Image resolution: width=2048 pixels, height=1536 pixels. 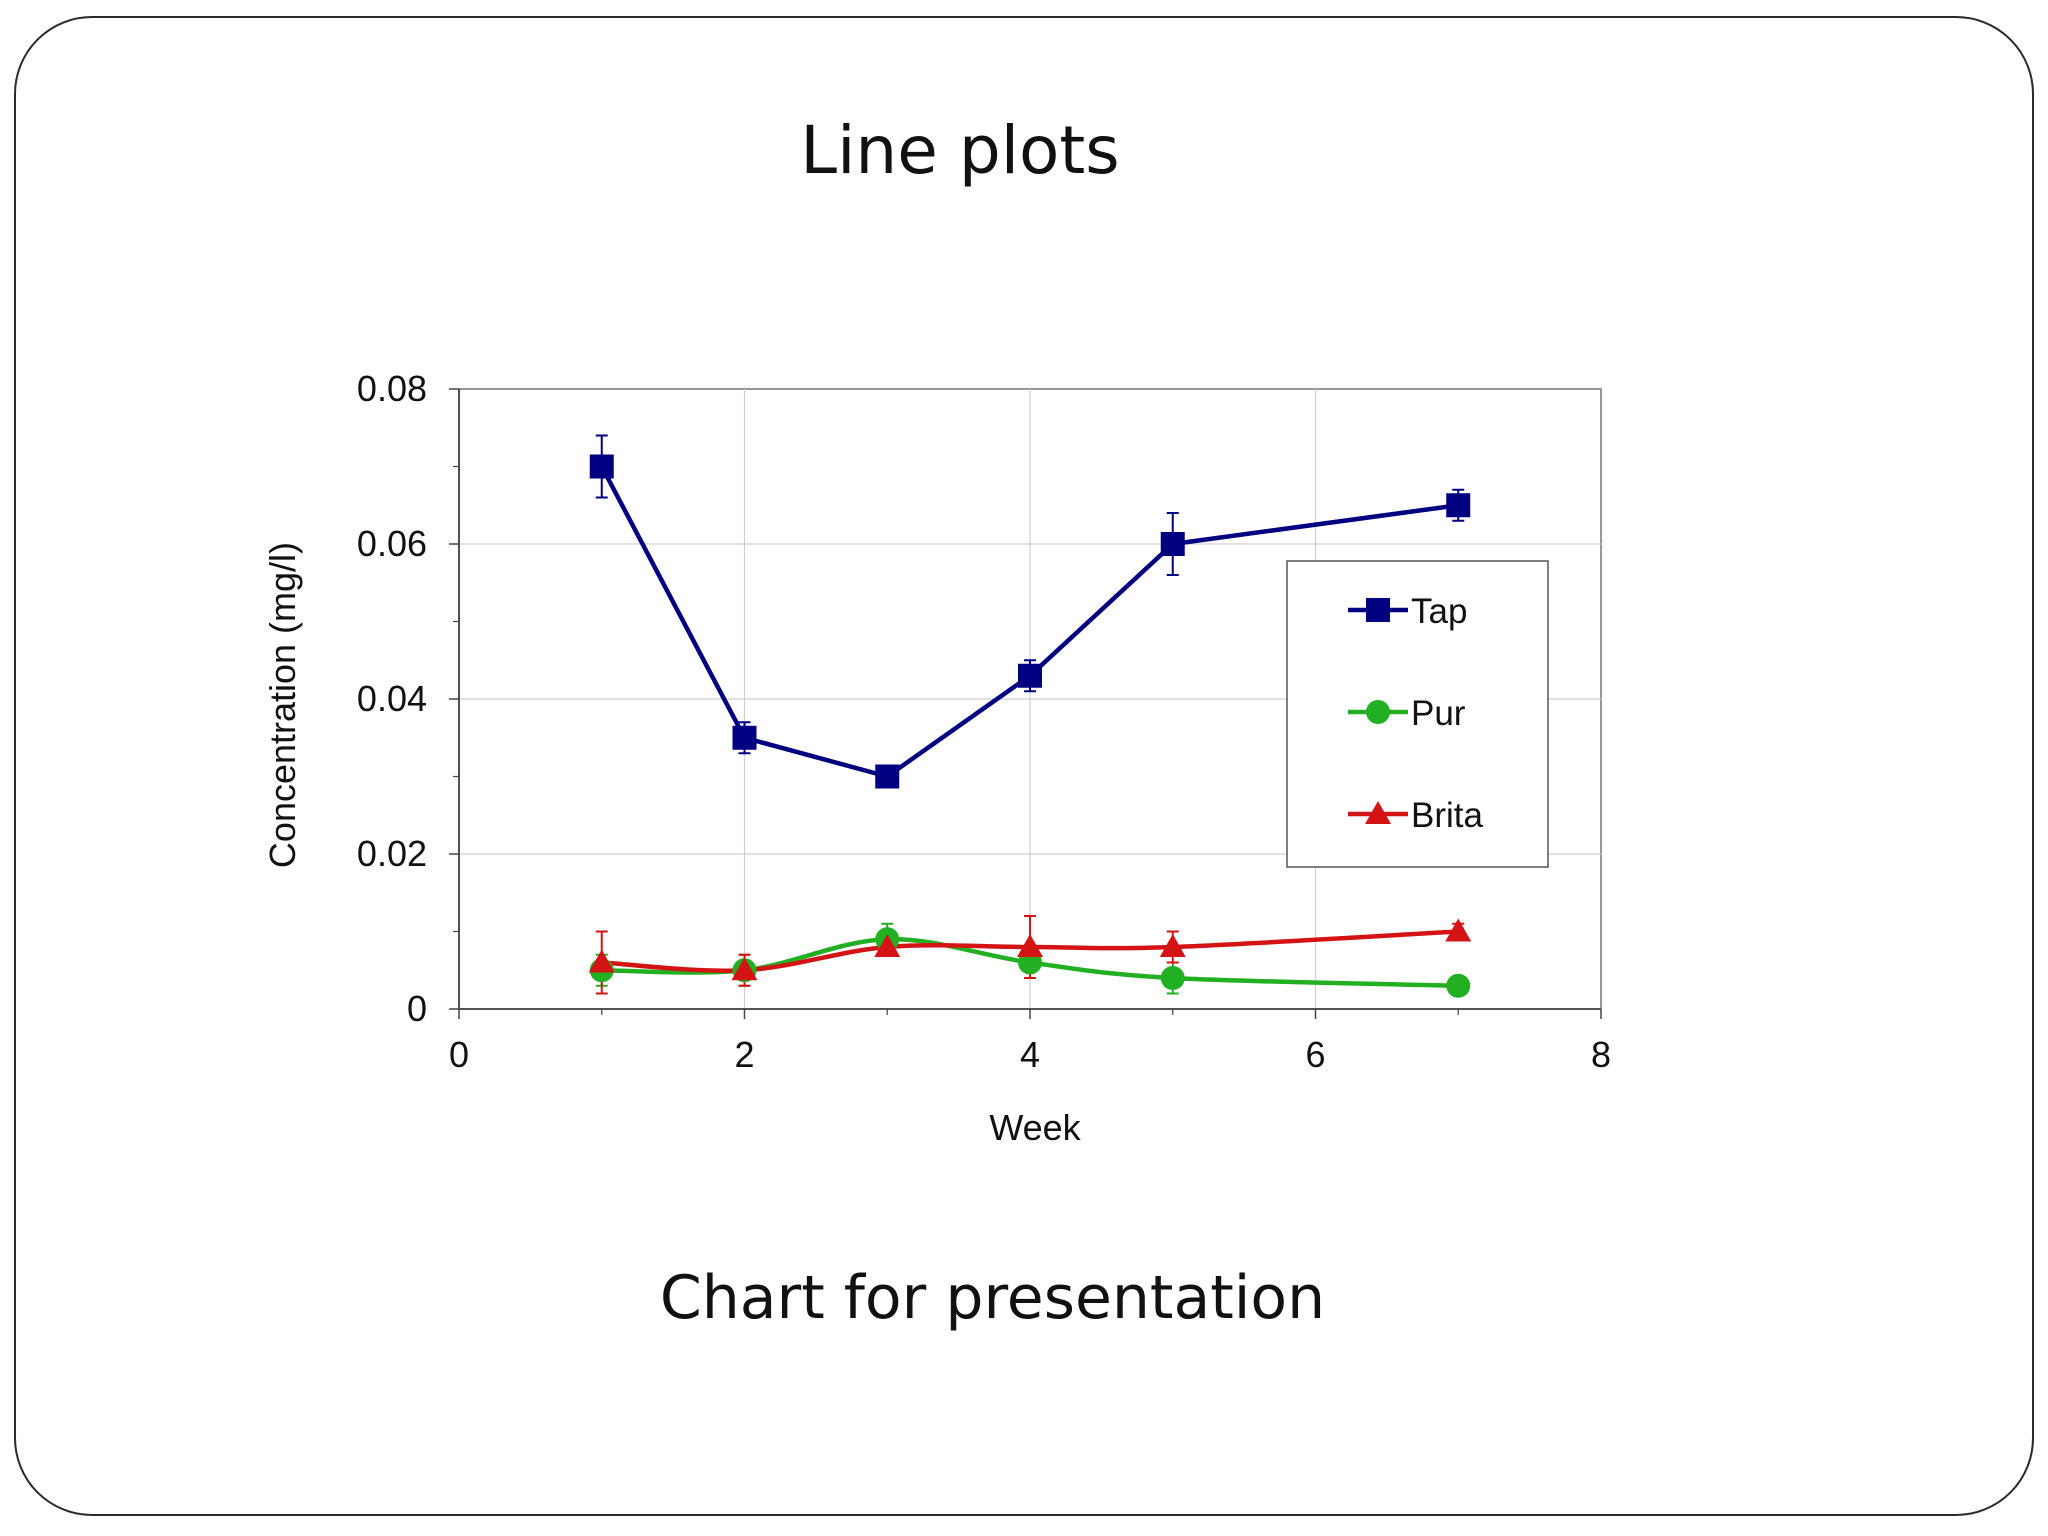 I want to click on slide-title: Line plots, so click(x=960, y=150).